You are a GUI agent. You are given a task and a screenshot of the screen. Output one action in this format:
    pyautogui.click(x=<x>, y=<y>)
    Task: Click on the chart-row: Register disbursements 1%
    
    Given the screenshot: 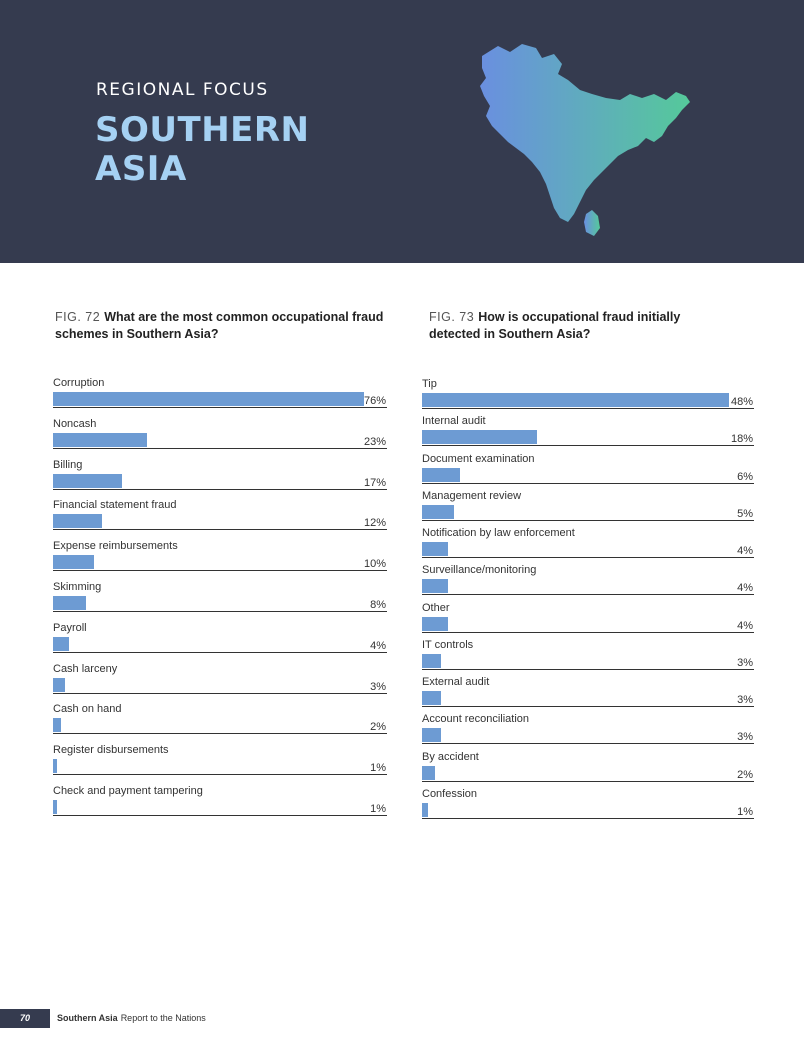 What is the action you would take?
    pyautogui.click(x=220, y=764)
    